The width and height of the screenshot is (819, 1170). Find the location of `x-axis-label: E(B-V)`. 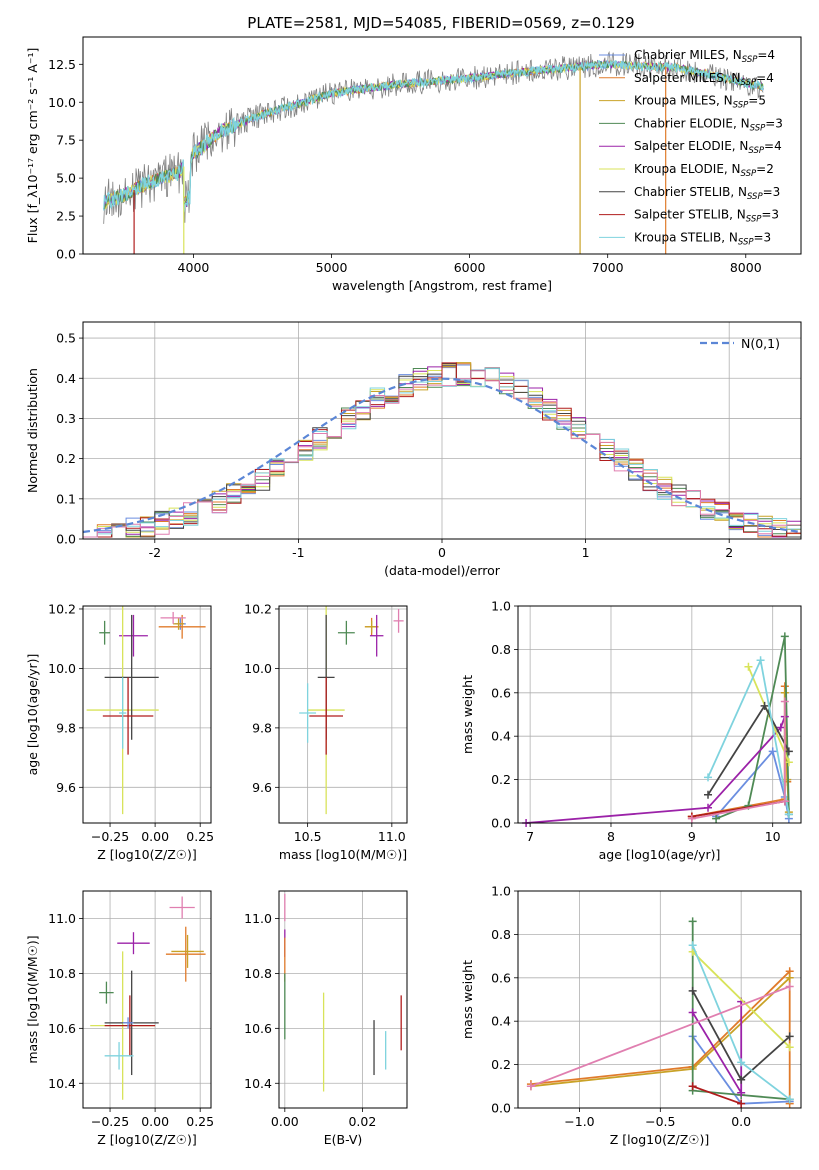

x-axis-label: E(B-V) is located at coordinates (343, 1139).